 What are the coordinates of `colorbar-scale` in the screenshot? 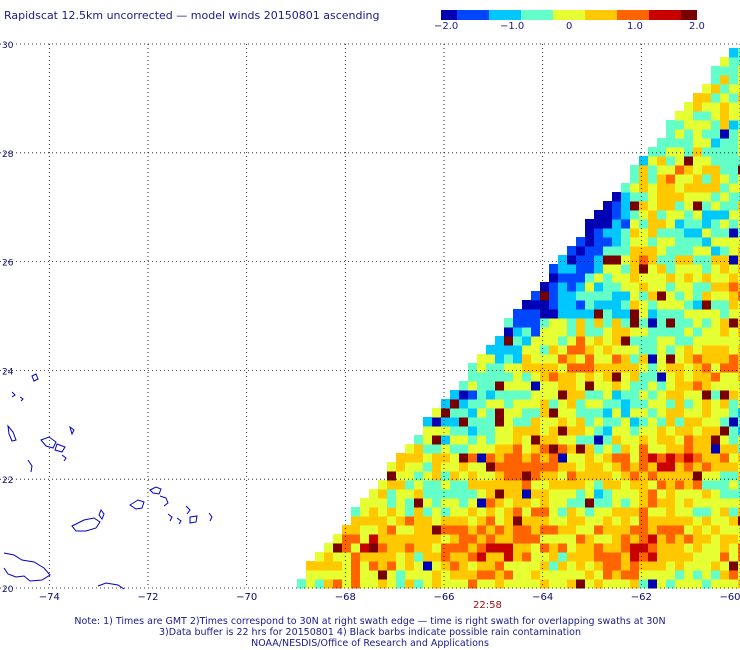 It's located at (569, 15).